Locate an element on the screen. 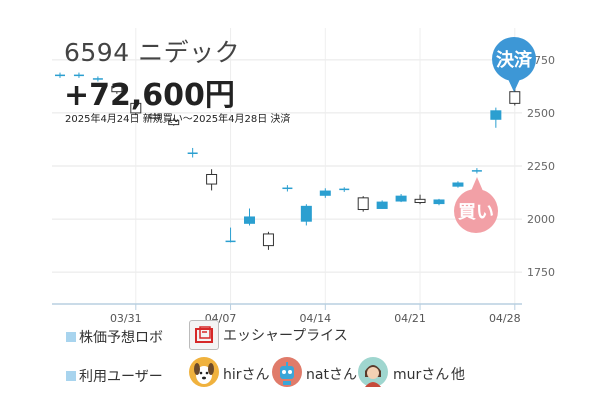 The width and height of the screenshot is (600, 400). others-label: 他 is located at coordinates (458, 375).